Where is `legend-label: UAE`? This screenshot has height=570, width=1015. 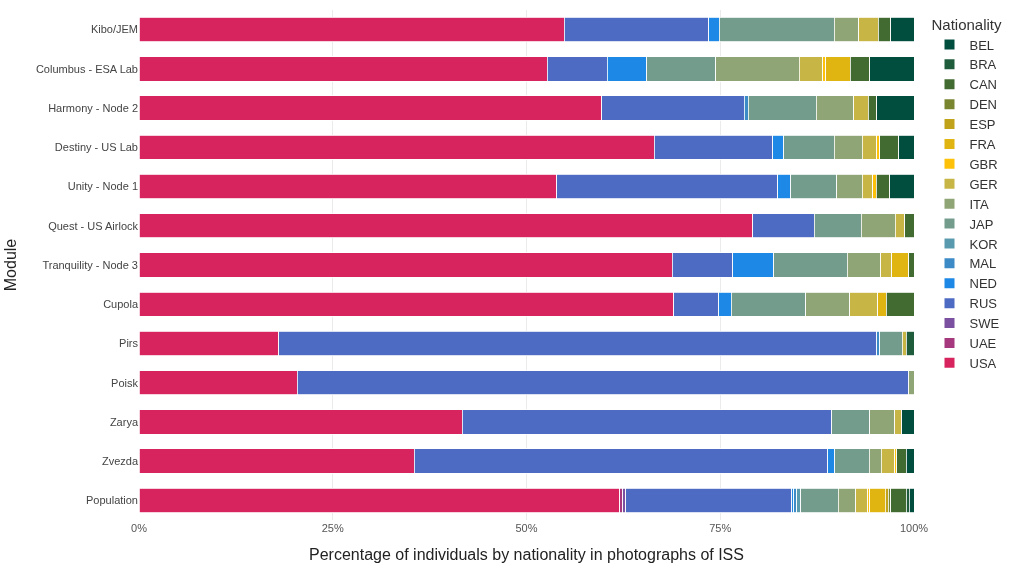
legend-label: UAE is located at coordinates (983, 344).